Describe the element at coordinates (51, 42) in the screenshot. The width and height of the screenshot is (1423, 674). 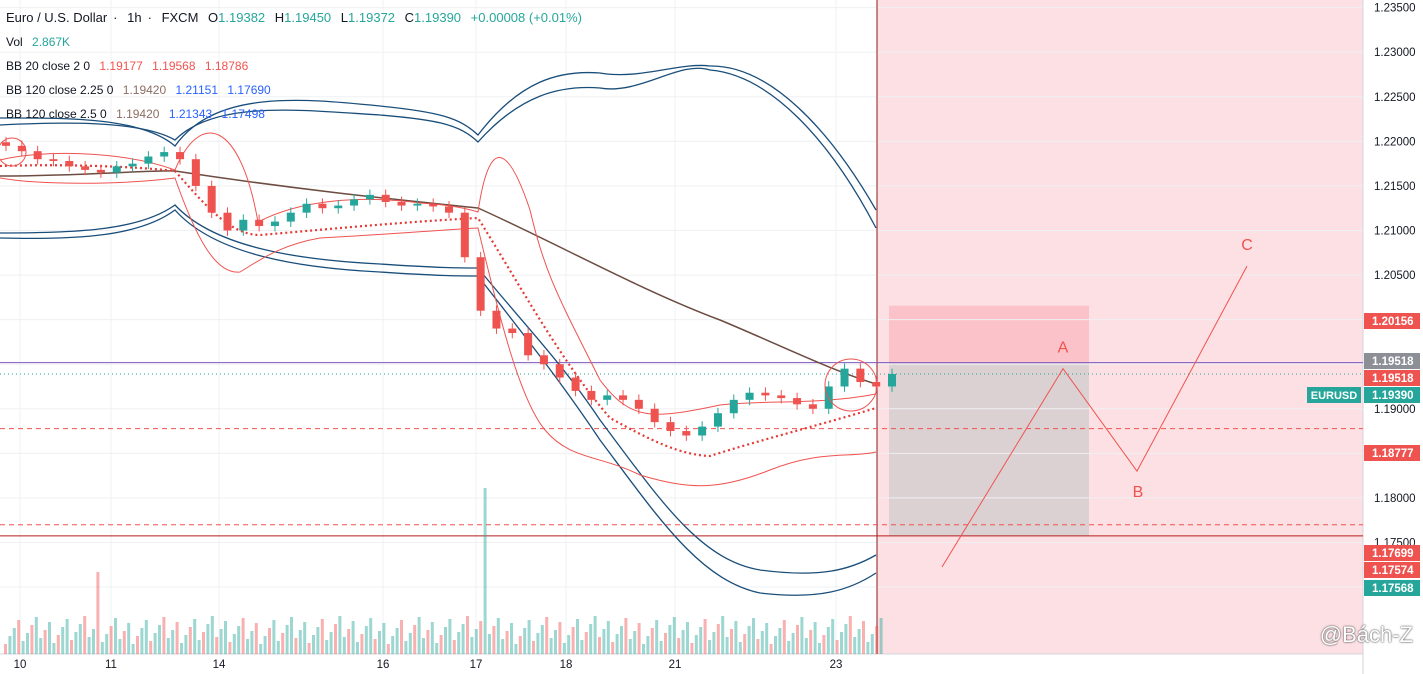
I see `vol-value: 2.867K` at that location.